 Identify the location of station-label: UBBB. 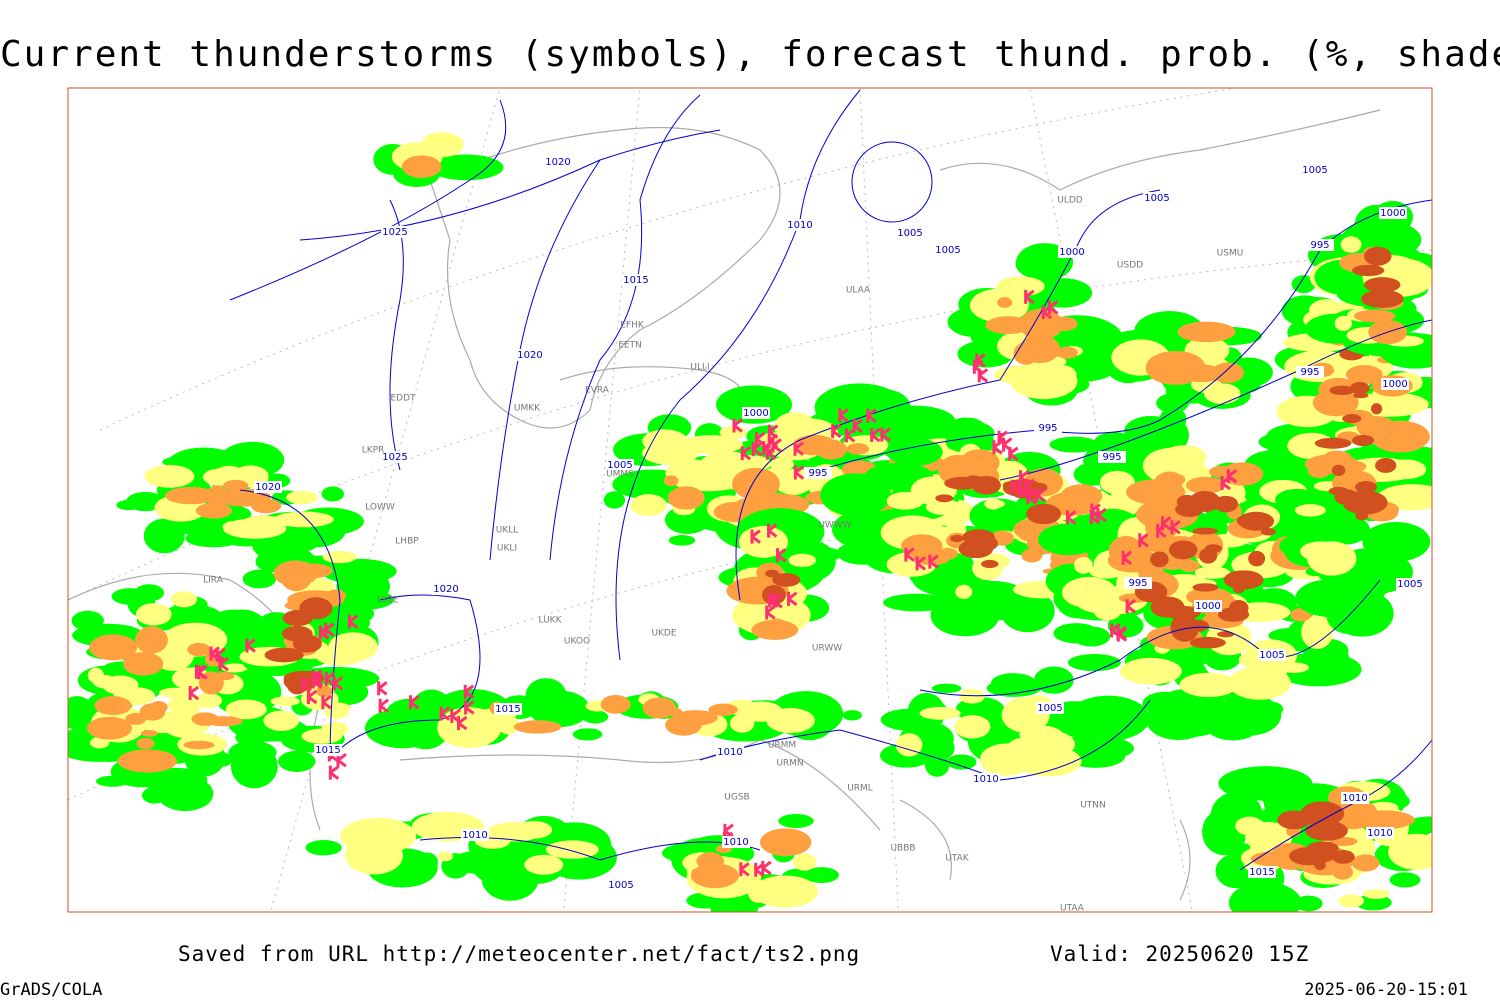
(902, 849).